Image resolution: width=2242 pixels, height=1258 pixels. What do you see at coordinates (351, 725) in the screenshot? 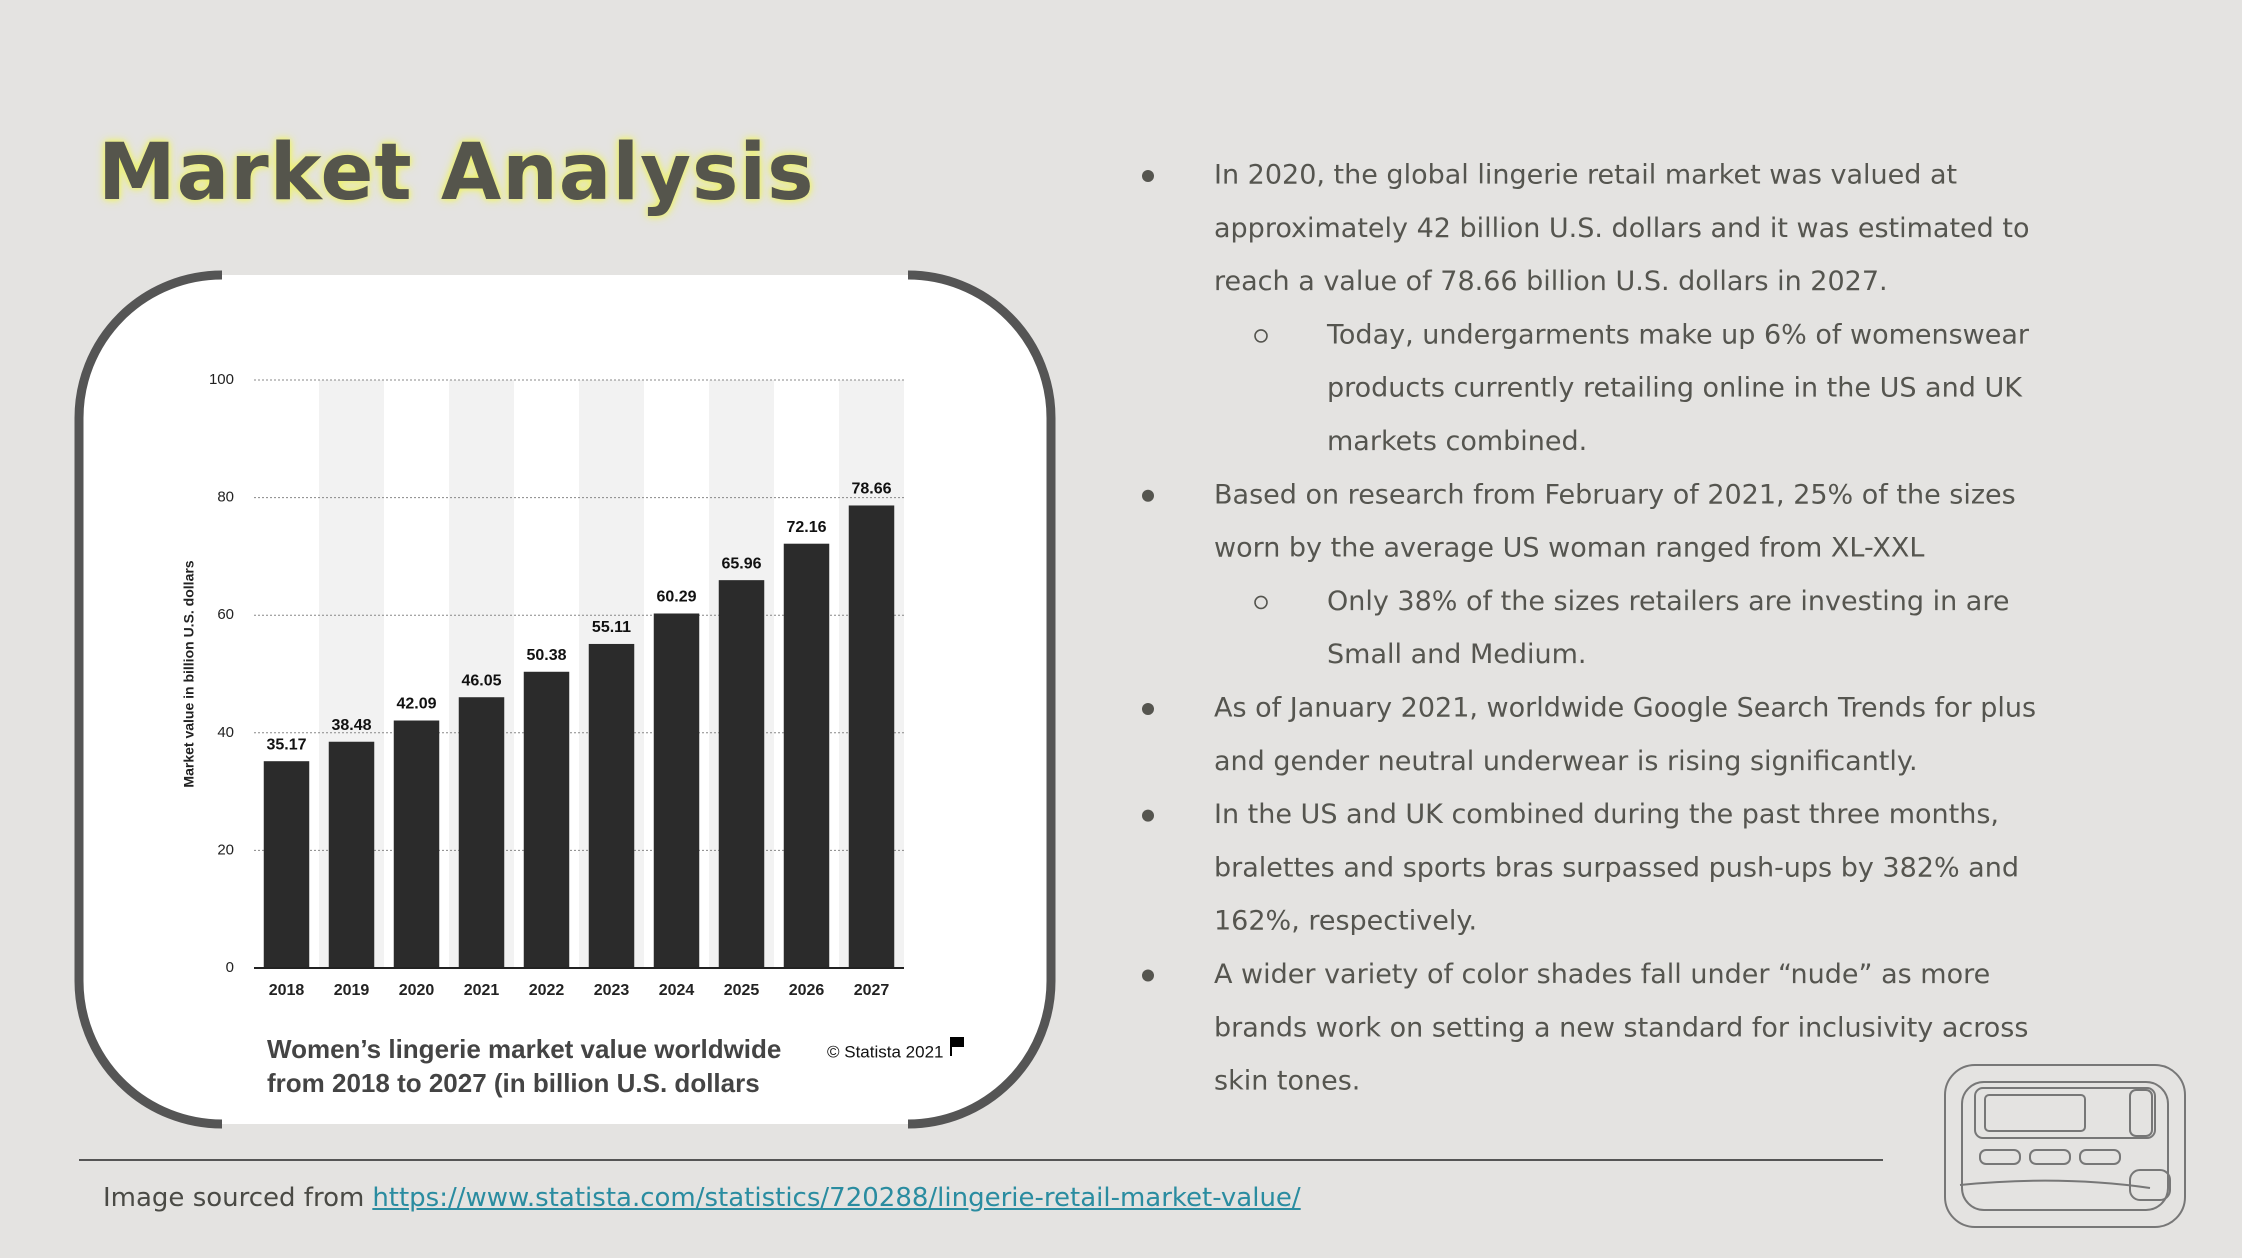
I see `value-label: 38.48` at bounding box center [351, 725].